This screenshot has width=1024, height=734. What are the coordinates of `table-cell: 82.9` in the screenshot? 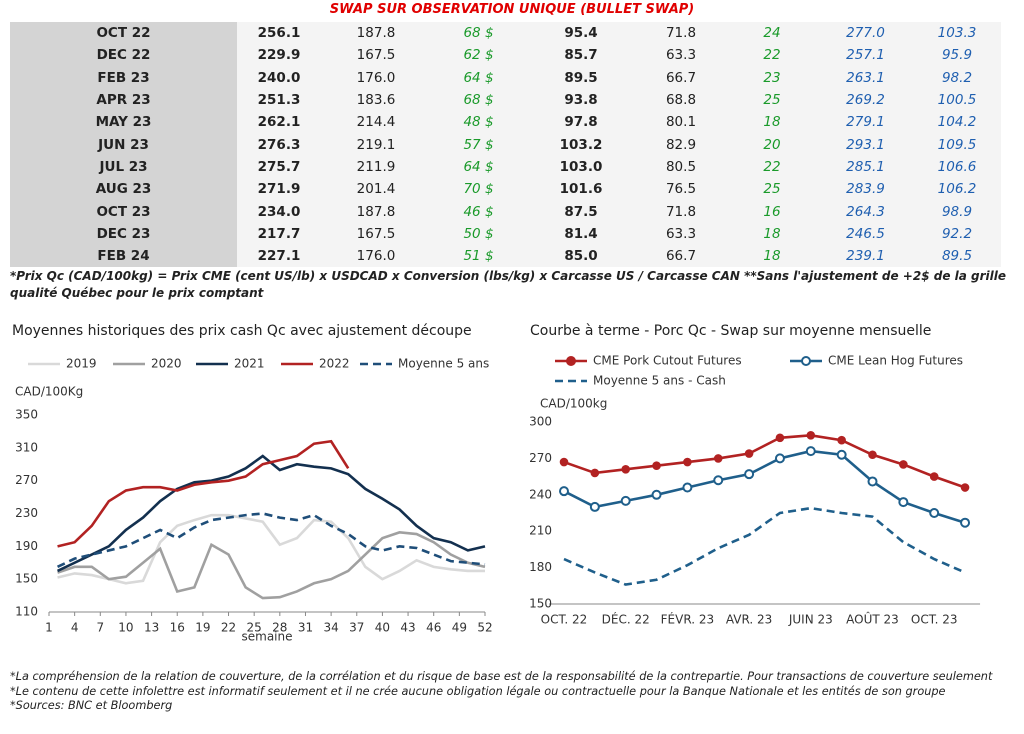 It's located at (681, 144).